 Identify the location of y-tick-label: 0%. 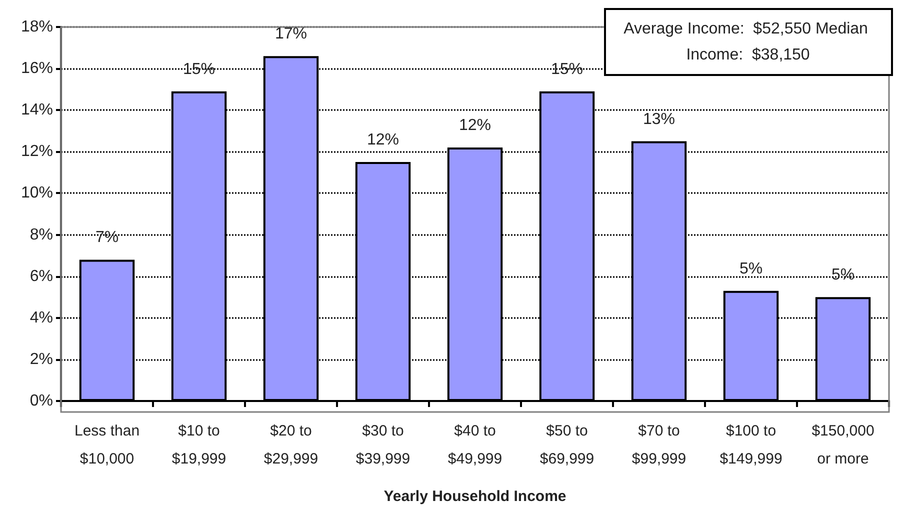
(41, 401).